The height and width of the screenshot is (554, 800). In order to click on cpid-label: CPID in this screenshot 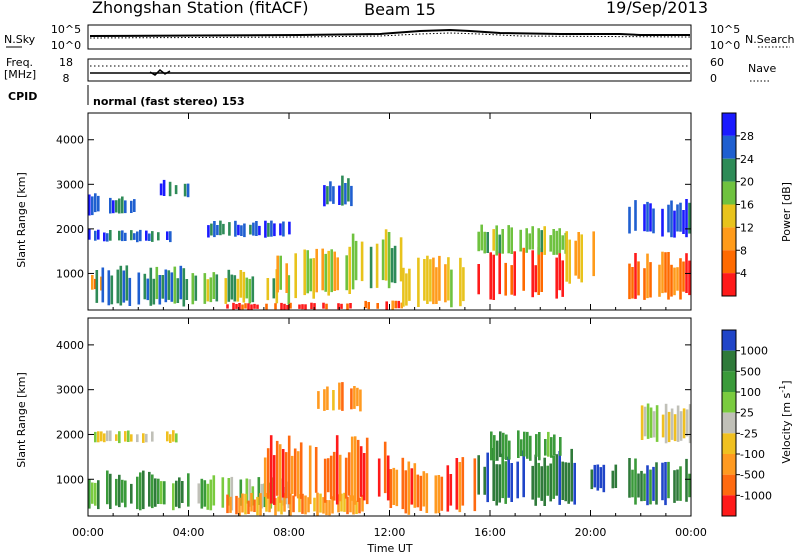, I will do `click(22, 96)`.